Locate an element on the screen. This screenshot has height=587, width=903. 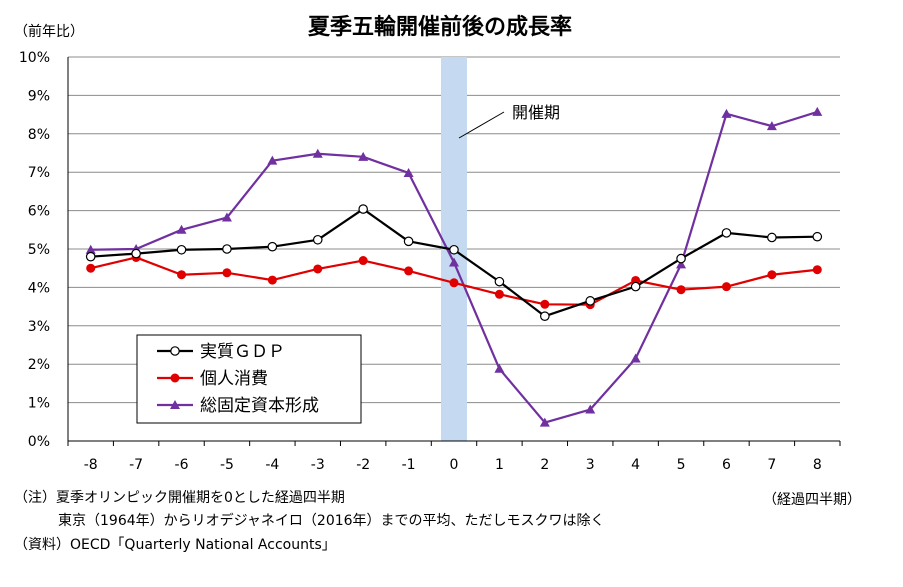
note-line-3: （資料）OECD「Quarterly National Accounts」 is located at coordinates (175, 545).